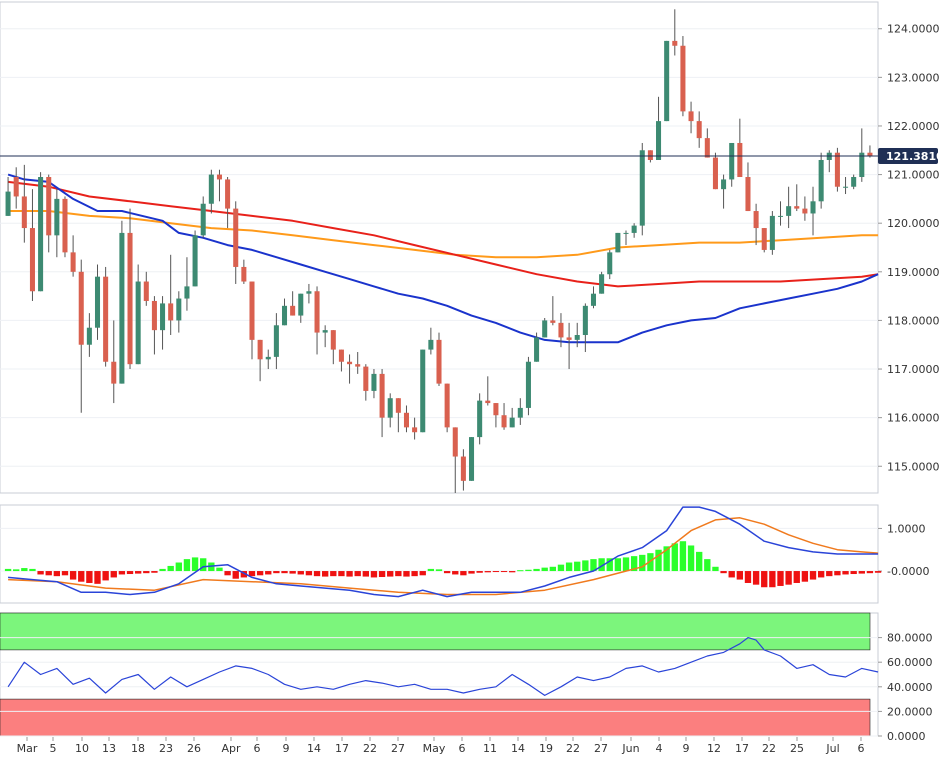 Image resolution: width=948 pixels, height=762 pixels. Describe the element at coordinates (797, 748) in the screenshot. I see `time-tick-label: 25` at that location.